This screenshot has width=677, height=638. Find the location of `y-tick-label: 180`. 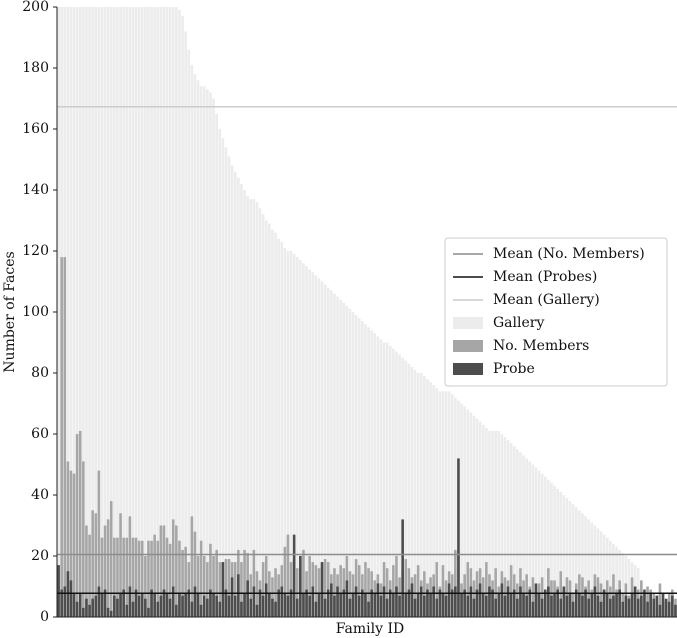

y-tick-label: 180 is located at coordinates (35, 68).